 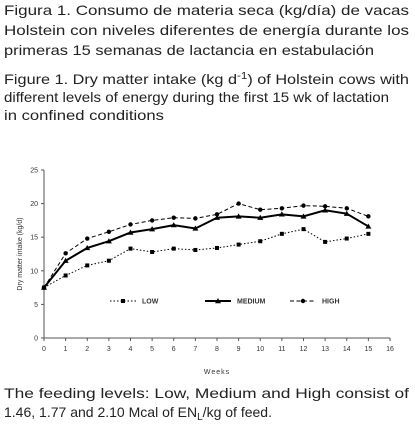 I want to click on x-tick-label: 11, so click(x=281, y=349).